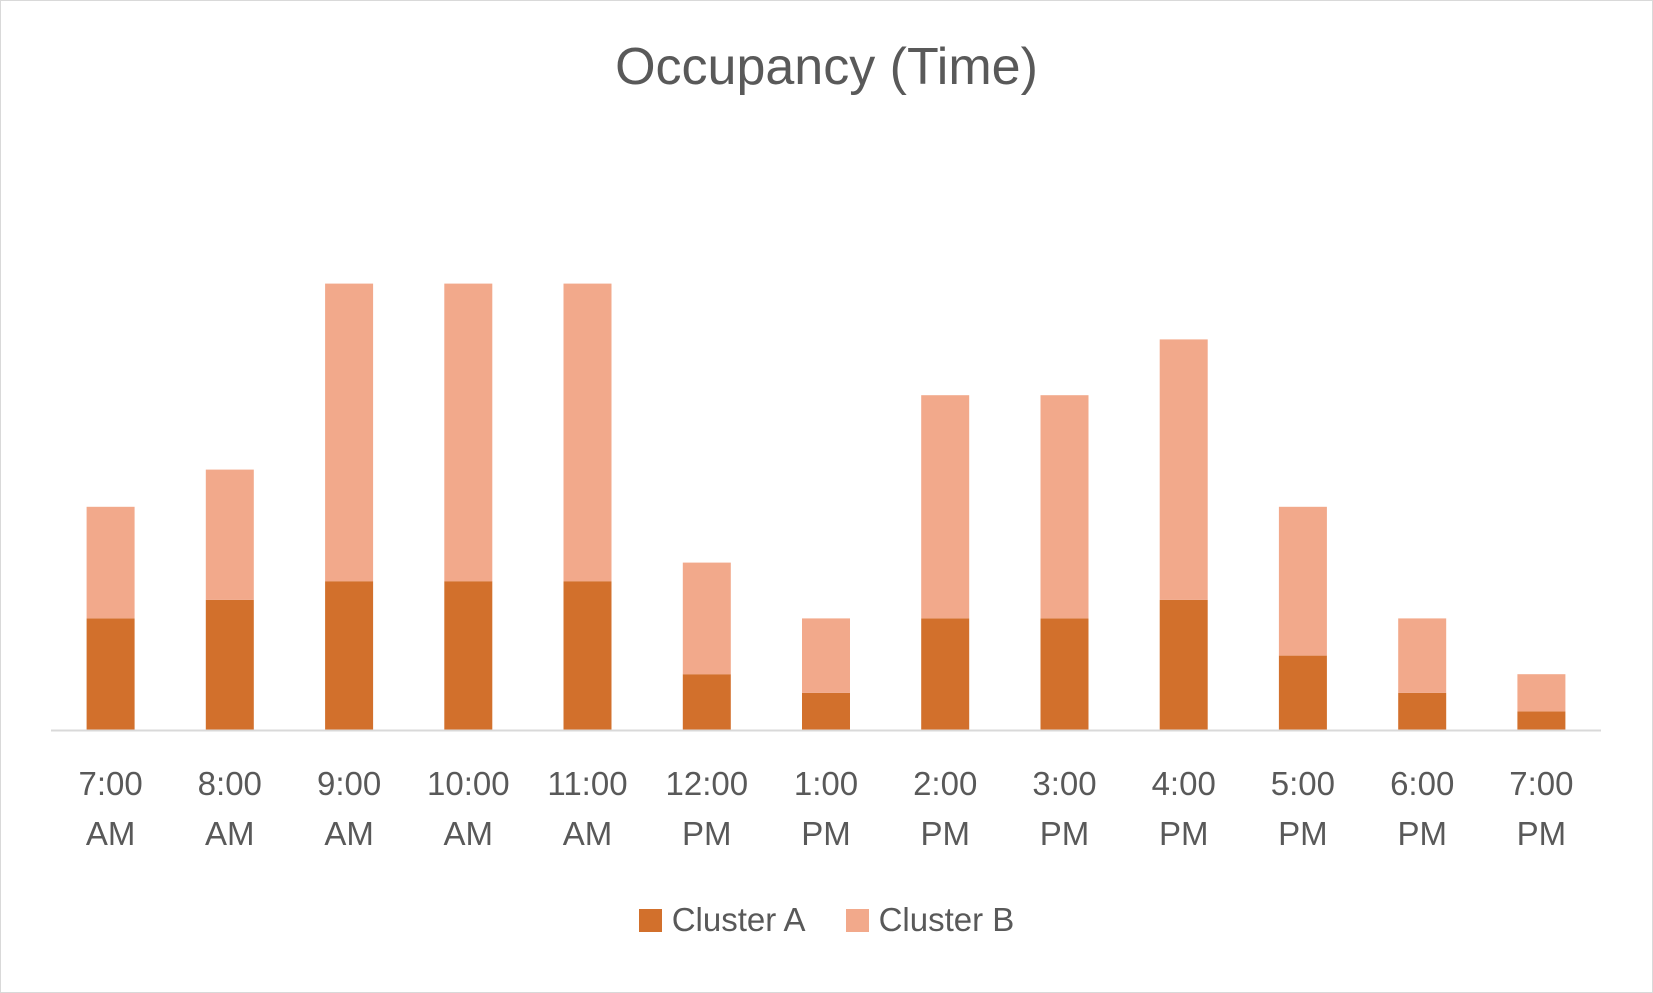 This screenshot has width=1653, height=993. I want to click on bar-cluster-b-12-00-pm, so click(706, 618).